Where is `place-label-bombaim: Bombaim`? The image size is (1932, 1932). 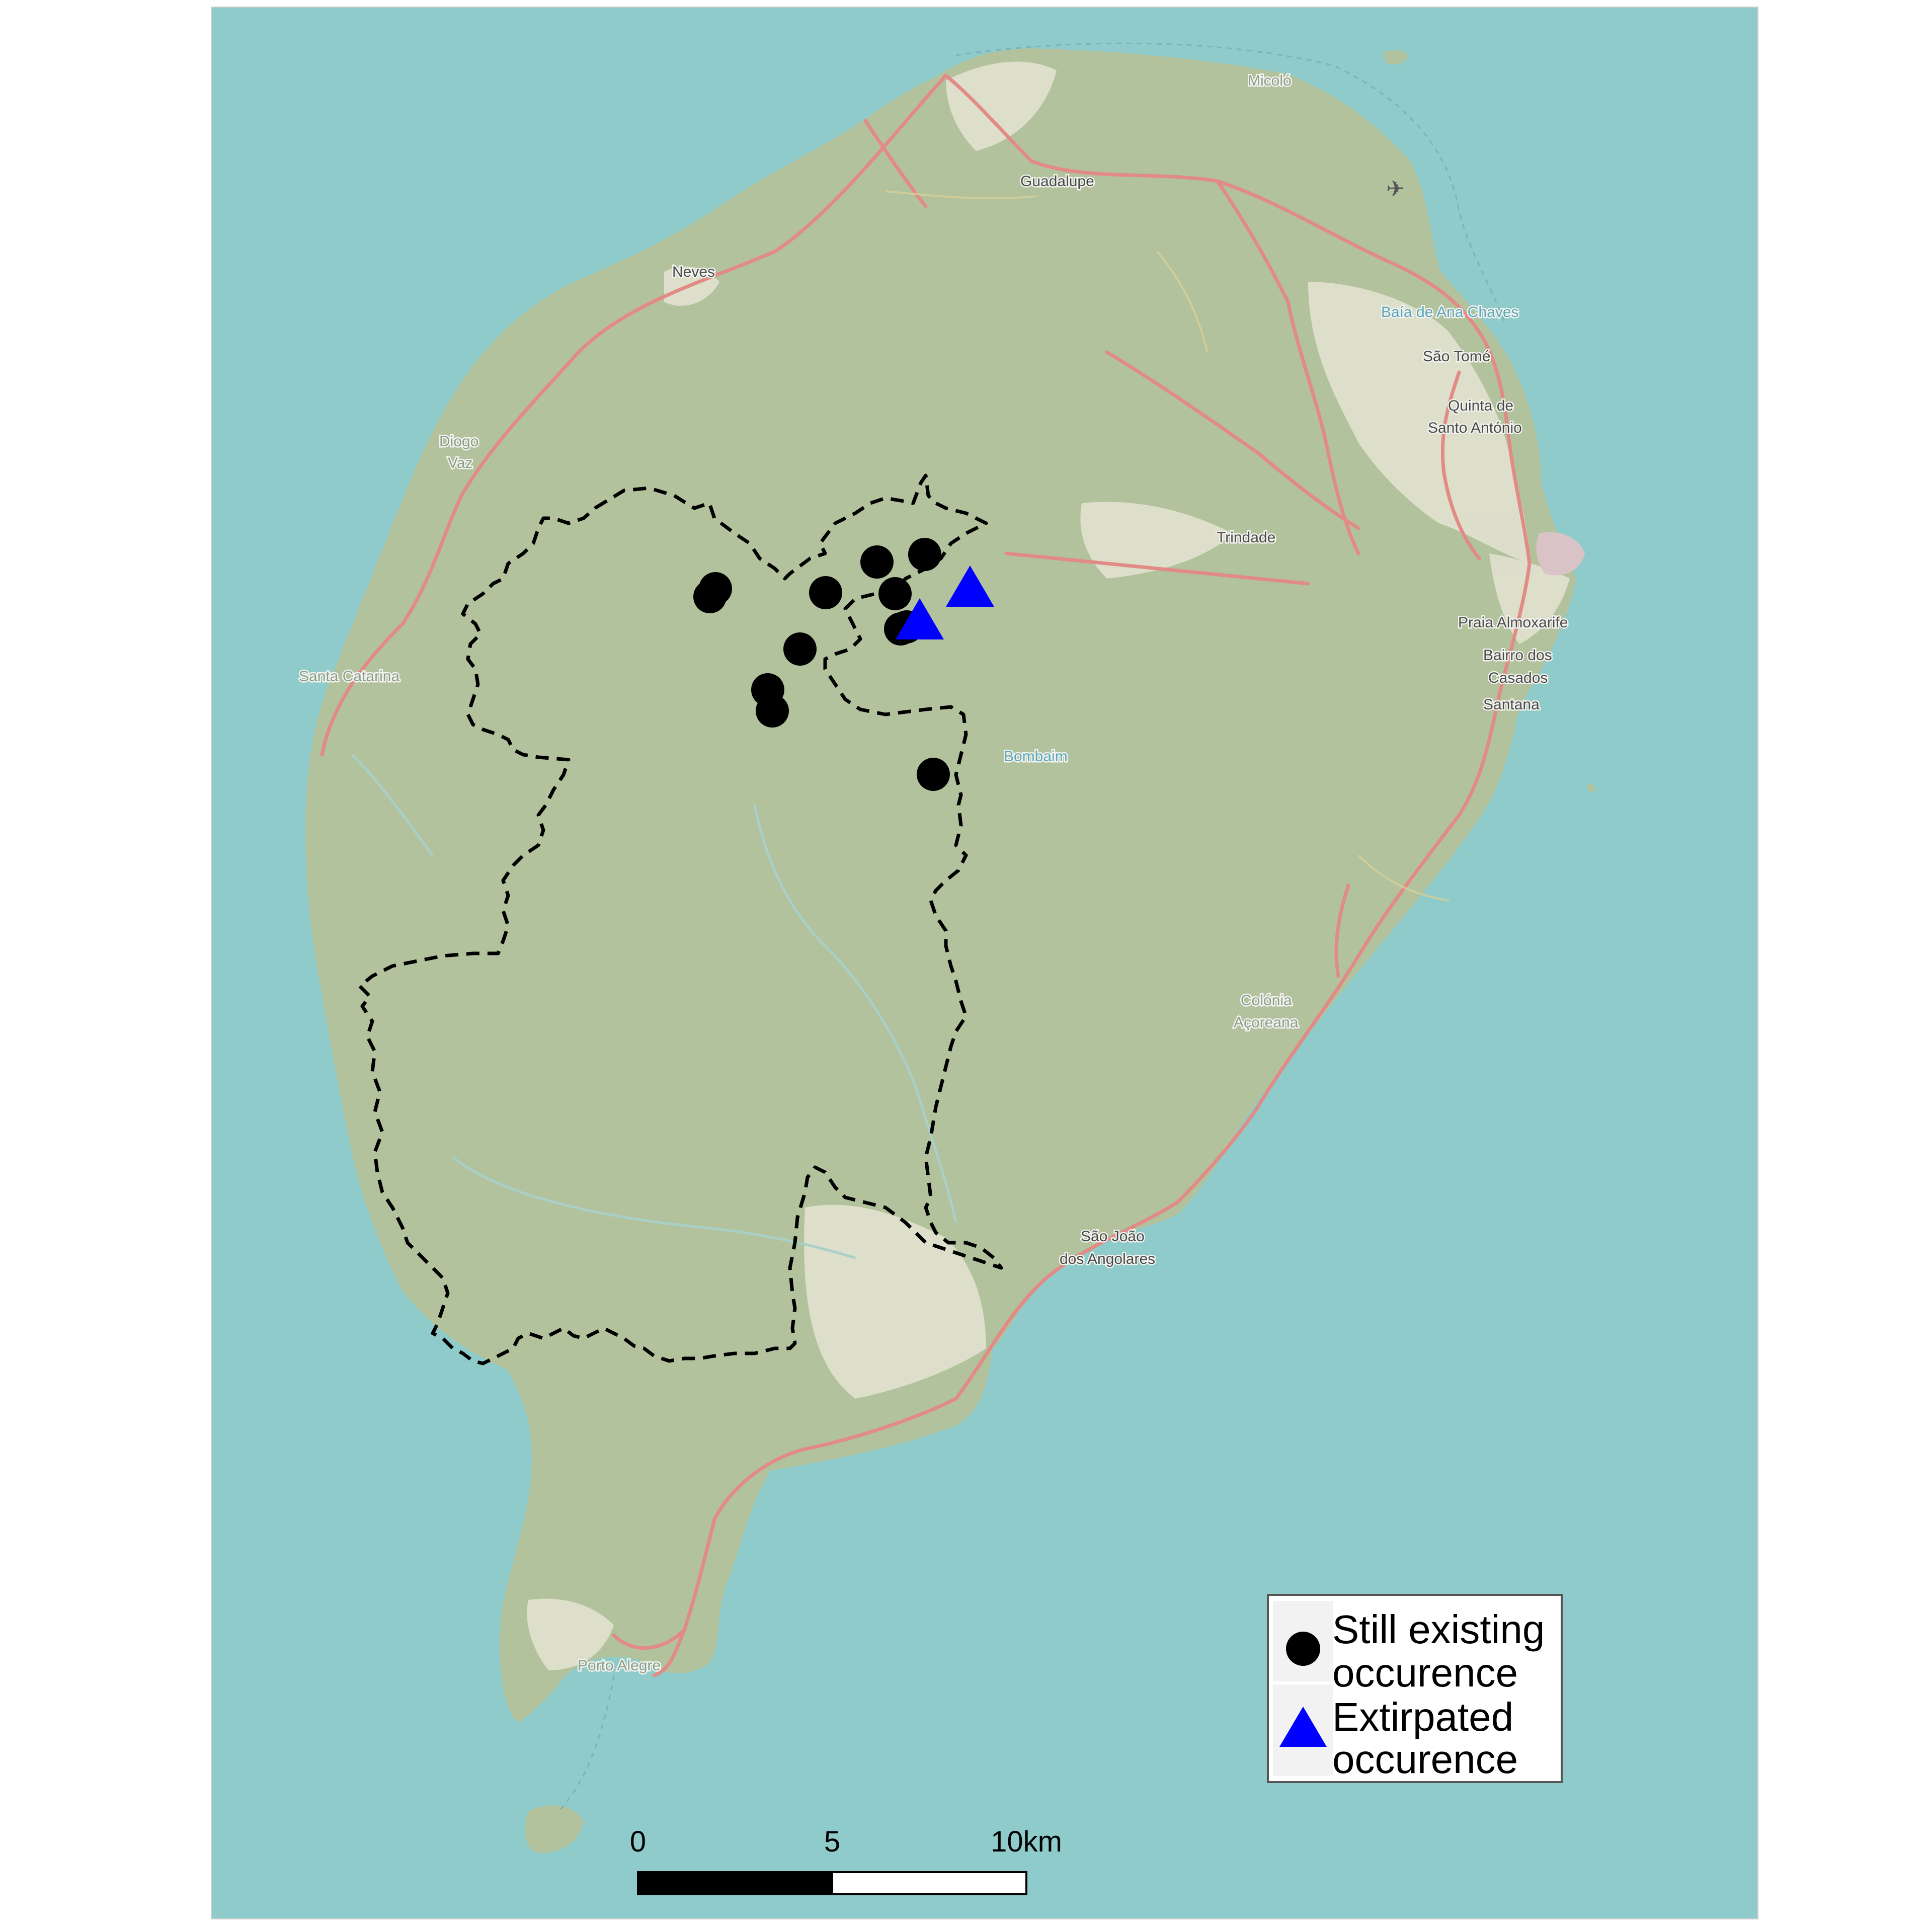
place-label-bombaim: Bombaim is located at coordinates (1036, 756).